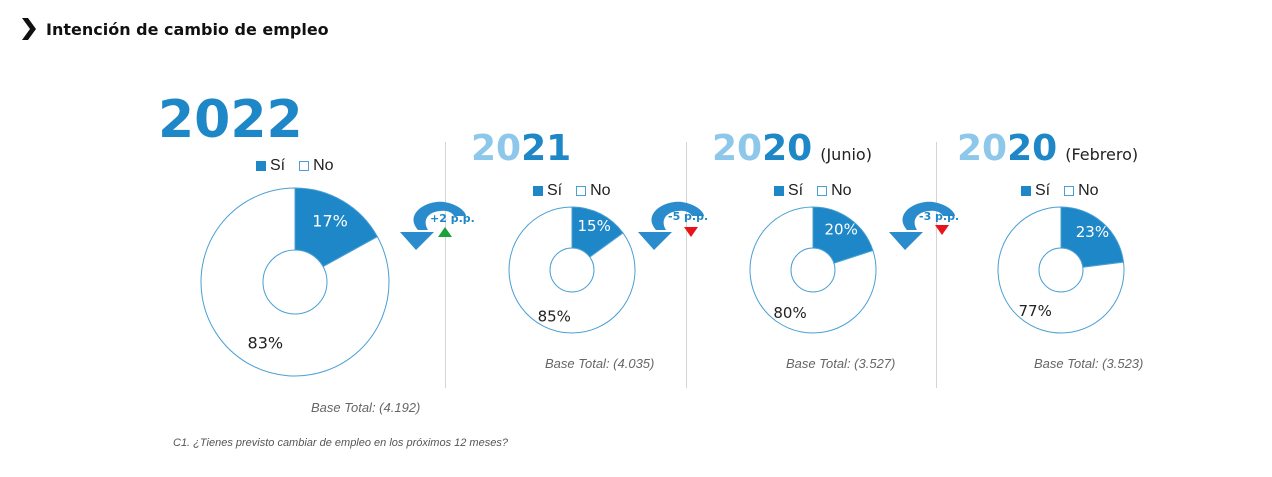  What do you see at coordinates (792, 148) in the screenshot?
I see `year-heading-2020-junio: 2020 (Junio)` at bounding box center [792, 148].